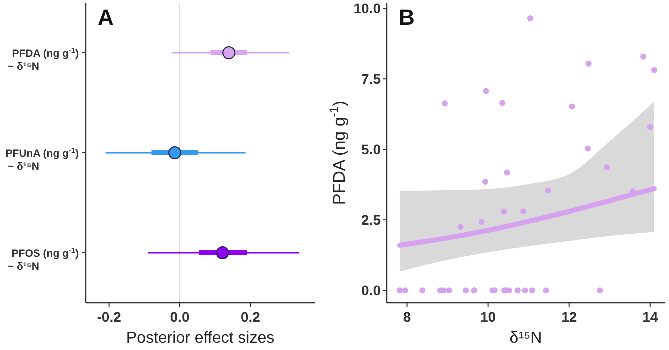 This screenshot has width=669, height=350. Describe the element at coordinates (43, 59) in the screenshot. I see `category-label: PFDA (ng g$^{-1}$) ~ δ¹⁵N` at that location.